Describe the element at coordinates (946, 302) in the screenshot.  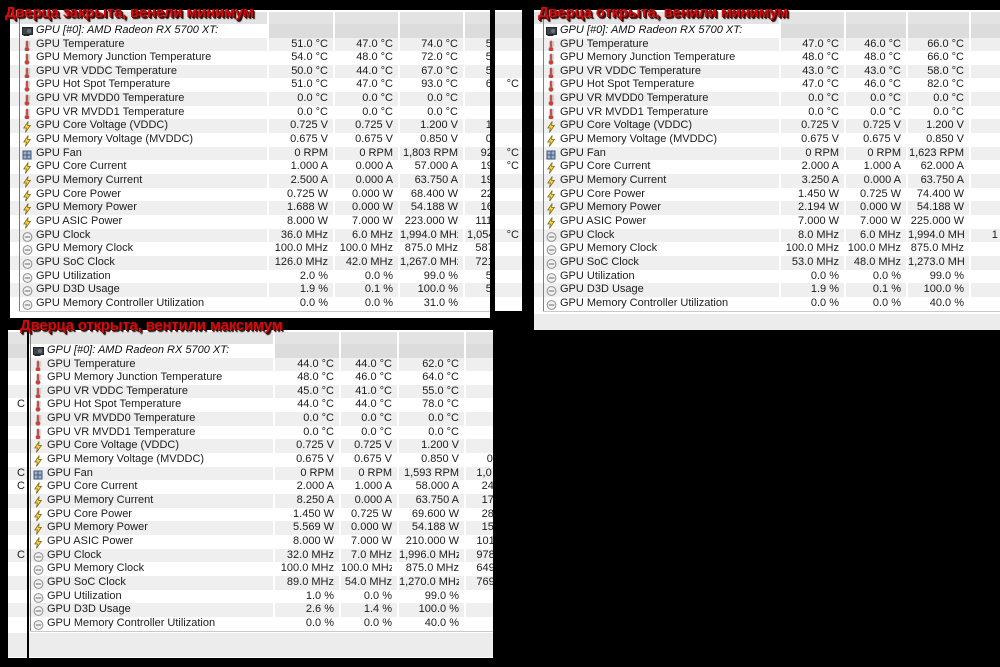
I see `value-maximum: 40.0 %` at that location.